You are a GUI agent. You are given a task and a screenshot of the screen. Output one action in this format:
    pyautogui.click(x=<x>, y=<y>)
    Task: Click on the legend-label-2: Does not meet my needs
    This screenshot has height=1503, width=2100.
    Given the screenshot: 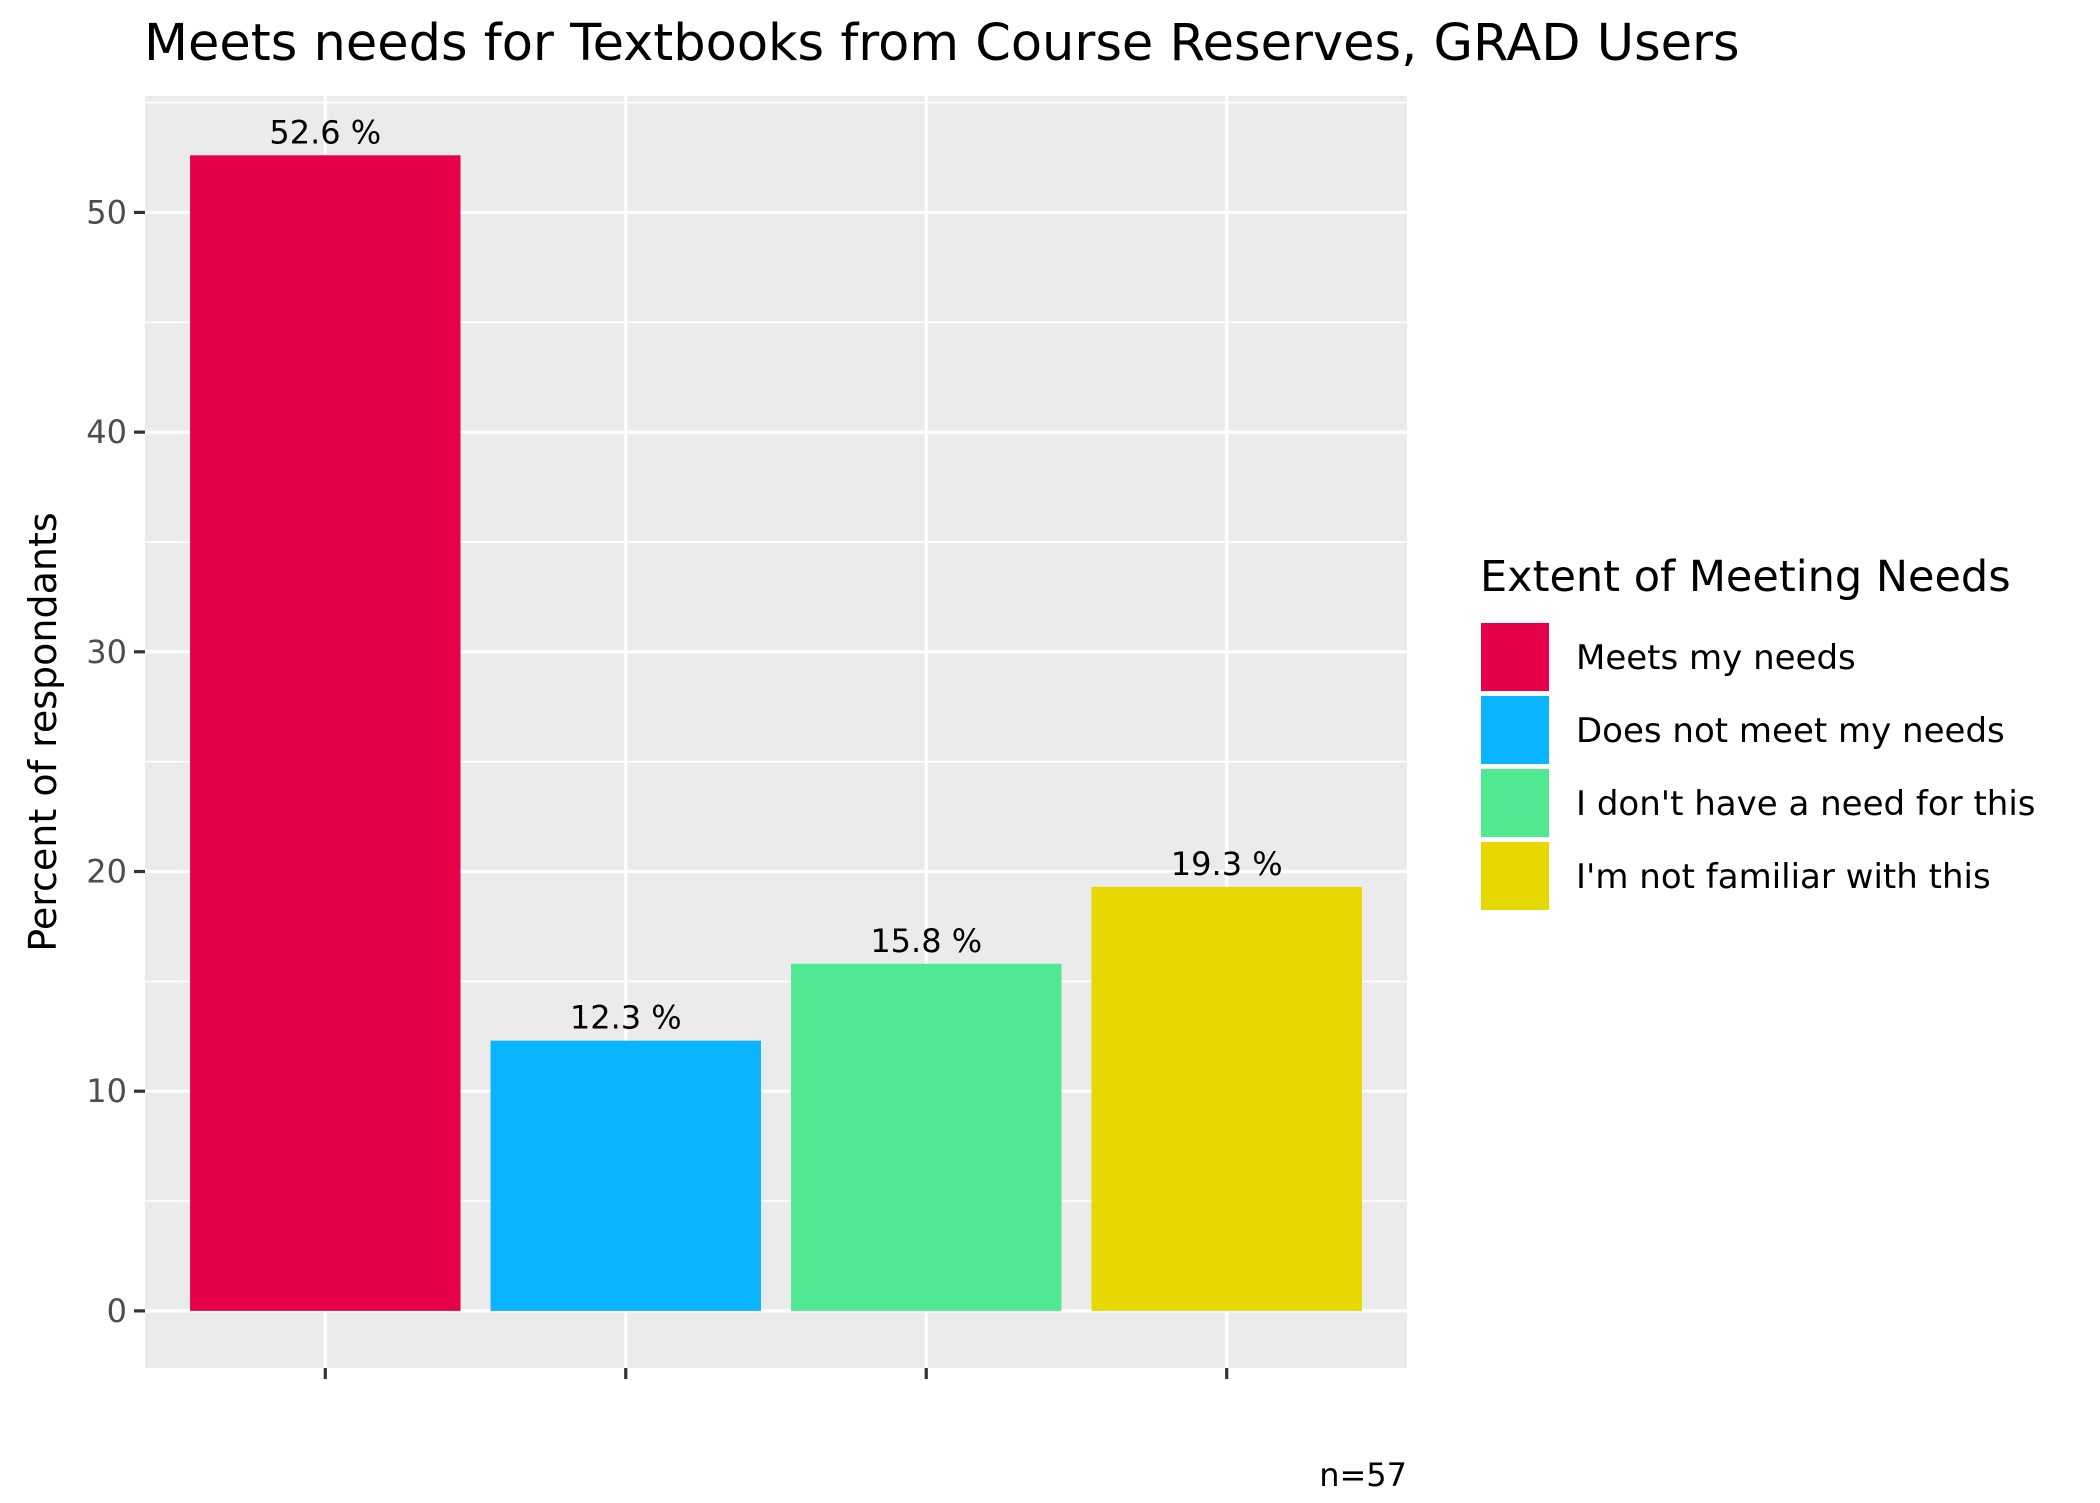 What is the action you would take?
    pyautogui.click(x=1790, y=731)
    